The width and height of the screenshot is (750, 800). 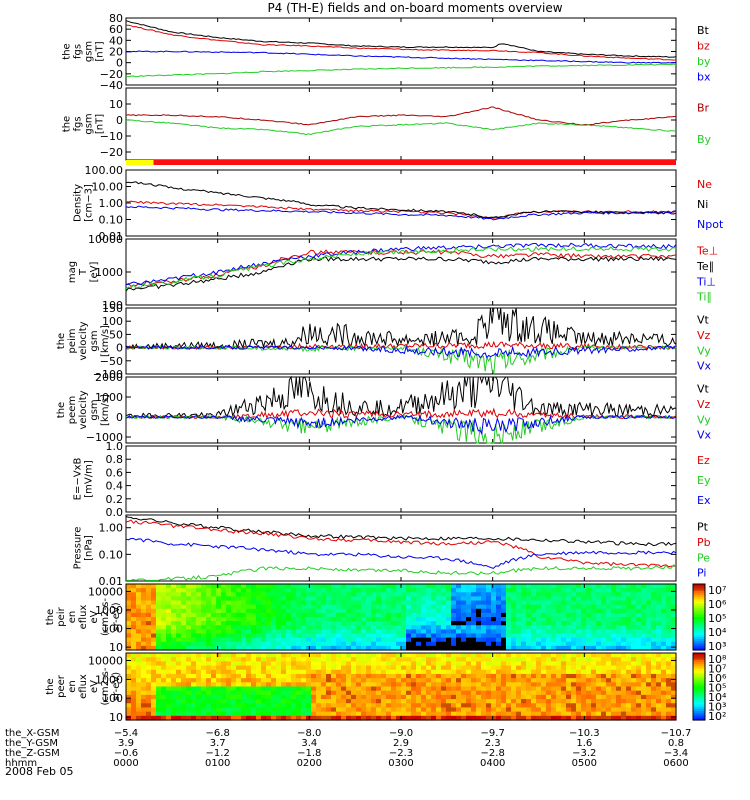 What do you see at coordinates (104, 170) in the screenshot?
I see `y-tick-label: 100.00` at bounding box center [104, 170].